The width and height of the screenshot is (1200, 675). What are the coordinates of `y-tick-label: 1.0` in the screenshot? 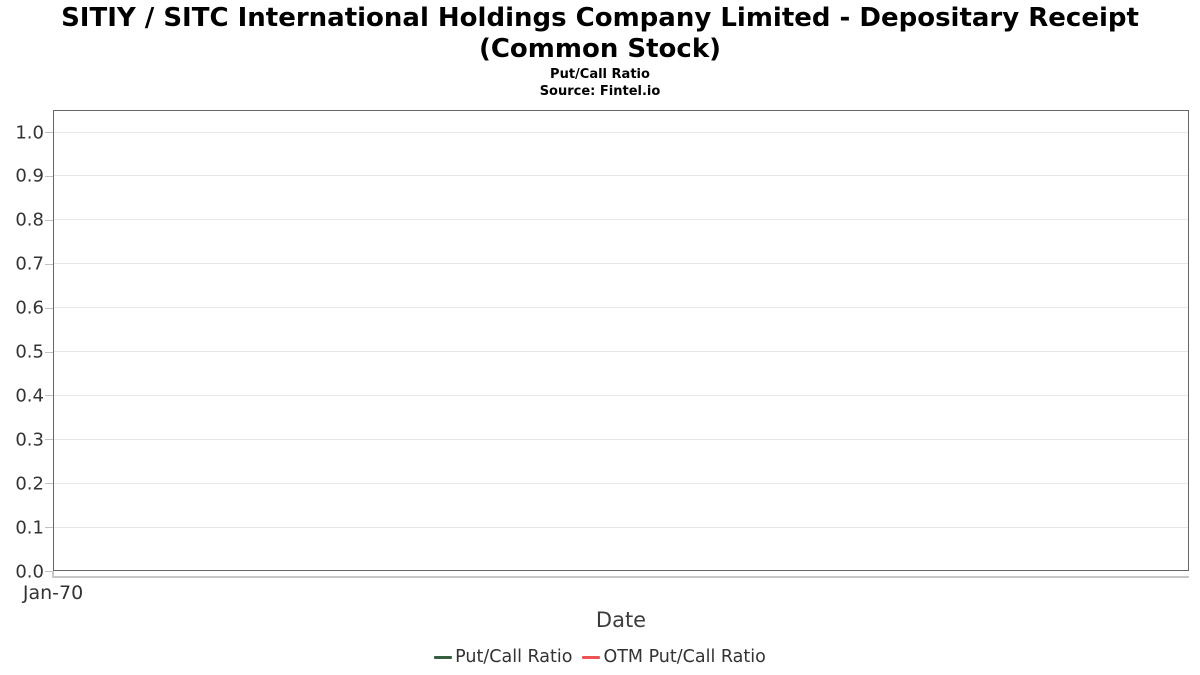 It's located at (29, 132).